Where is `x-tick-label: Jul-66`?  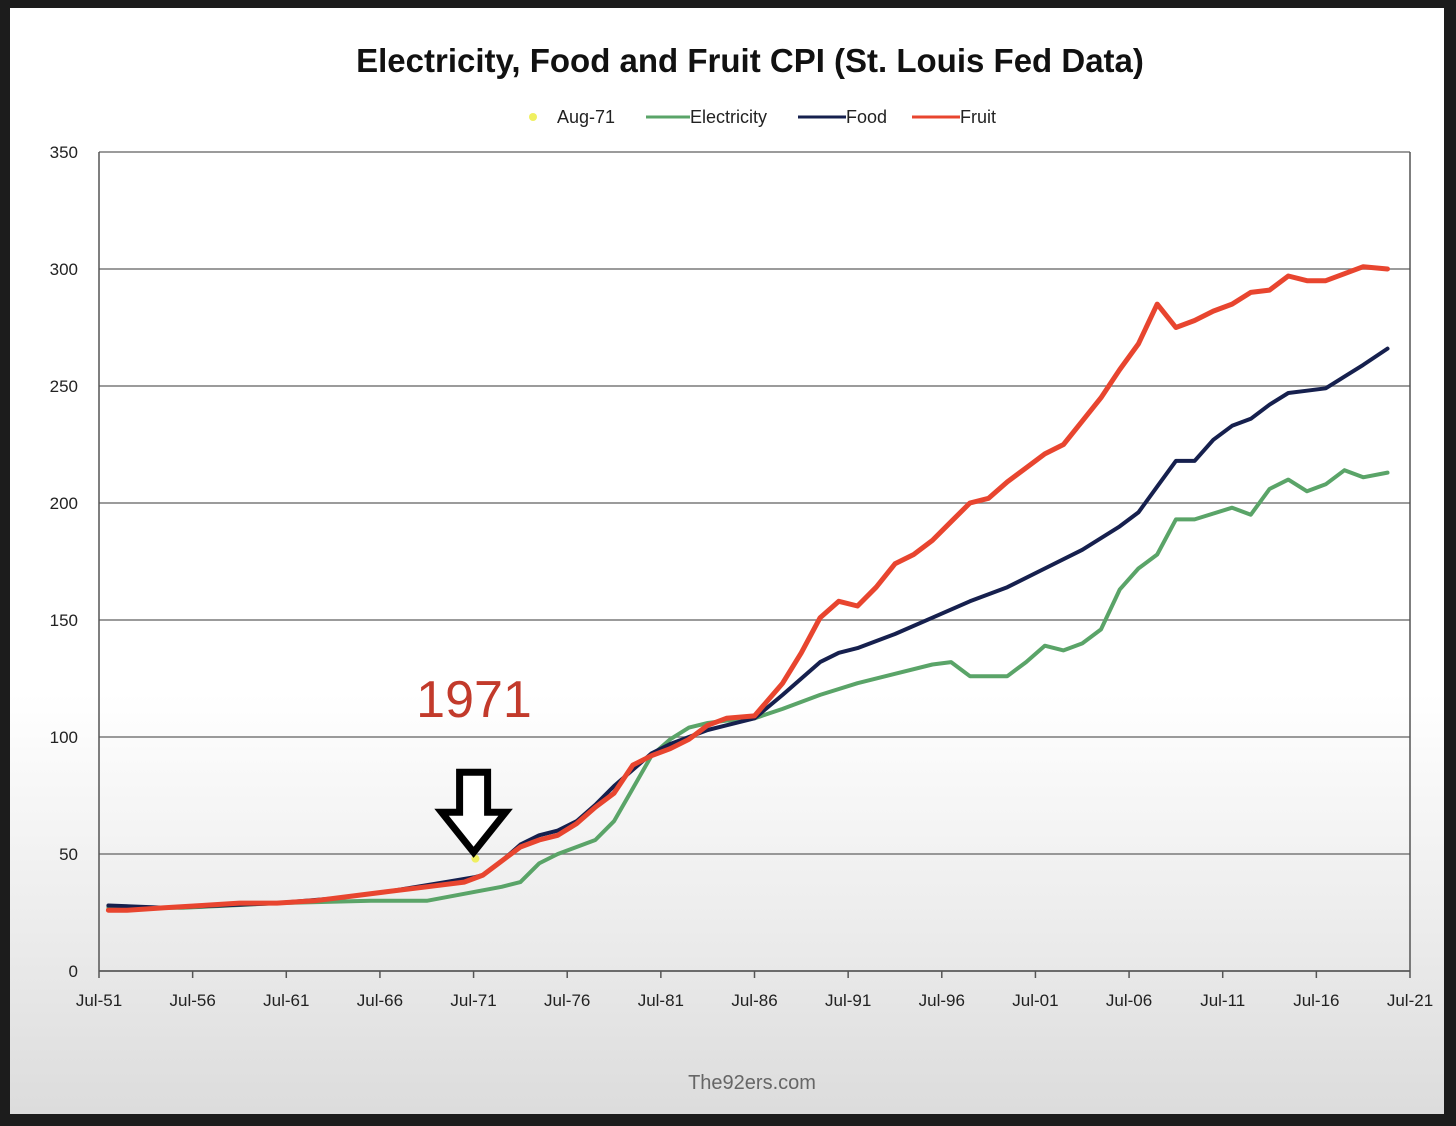 x-tick-label: Jul-66 is located at coordinates (380, 1000).